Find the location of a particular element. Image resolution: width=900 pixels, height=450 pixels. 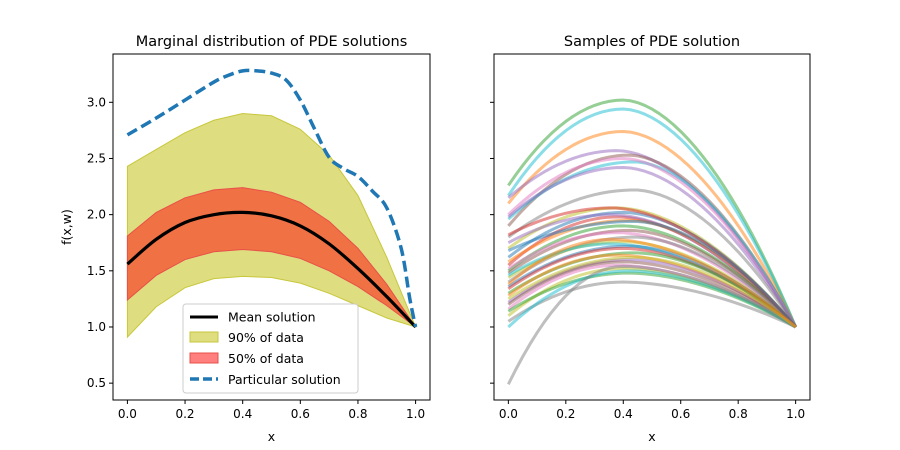

left-y-tick-label: 1.0 is located at coordinates (96, 327).